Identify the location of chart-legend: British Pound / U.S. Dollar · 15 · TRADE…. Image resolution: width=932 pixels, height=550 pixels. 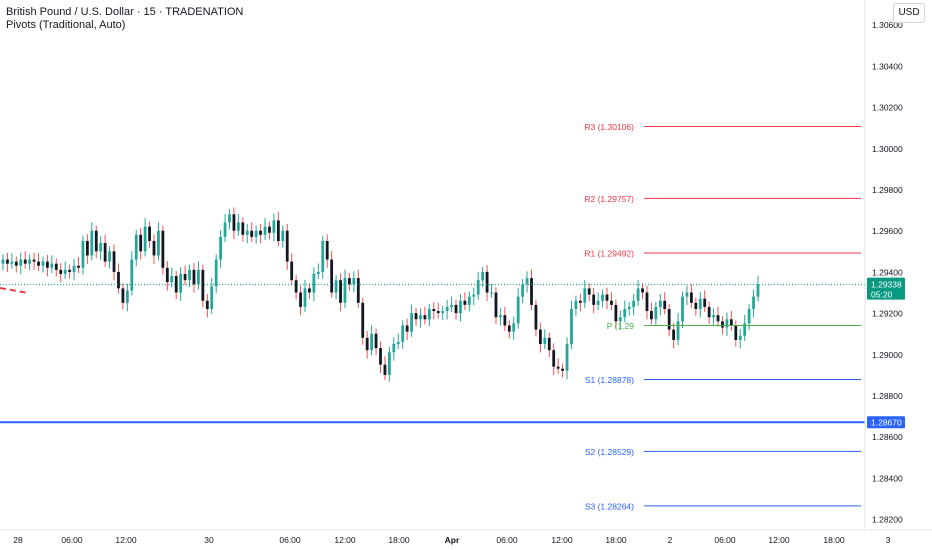
(124, 19).